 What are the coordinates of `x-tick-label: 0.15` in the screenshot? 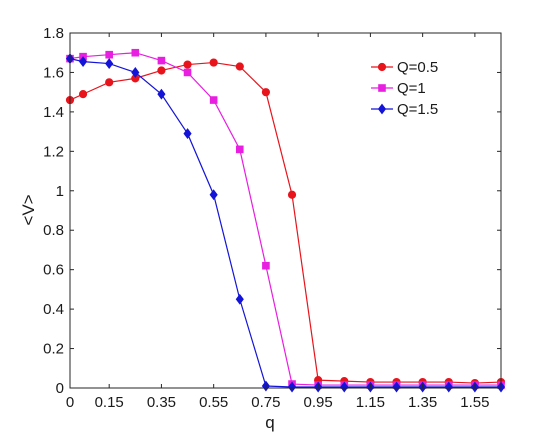 It's located at (109, 402).